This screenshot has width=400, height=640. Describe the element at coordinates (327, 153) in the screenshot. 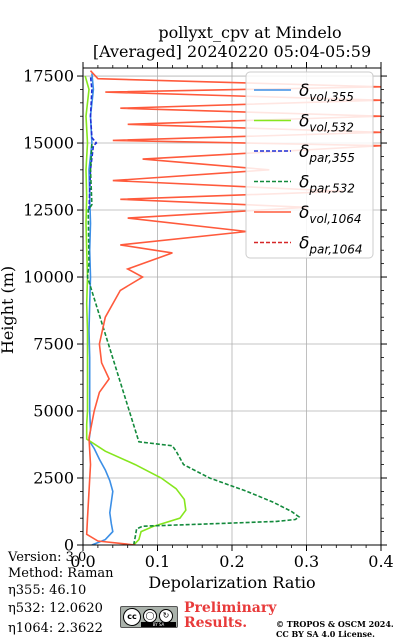

I see `legend-label: δpar,355` at that location.